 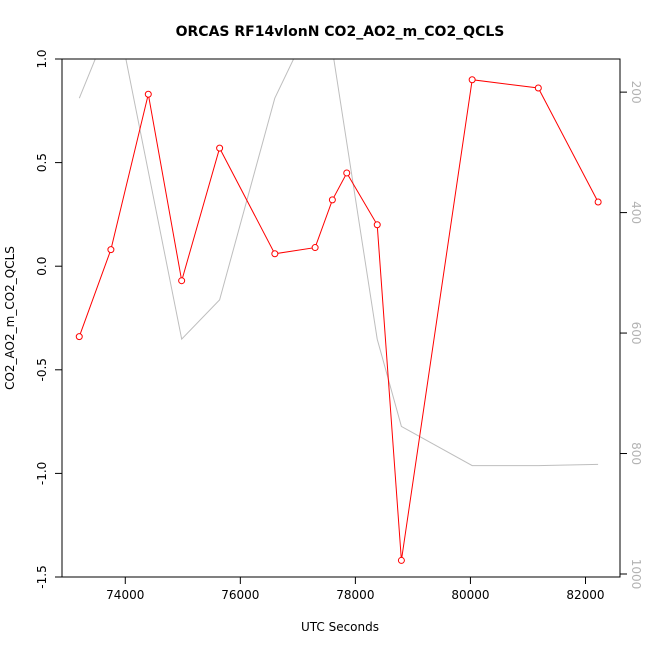 I want to click on chart-title: ORCAS RF14vlonN CO2_AO2_m_CO2_QCLS, so click(x=340, y=32).